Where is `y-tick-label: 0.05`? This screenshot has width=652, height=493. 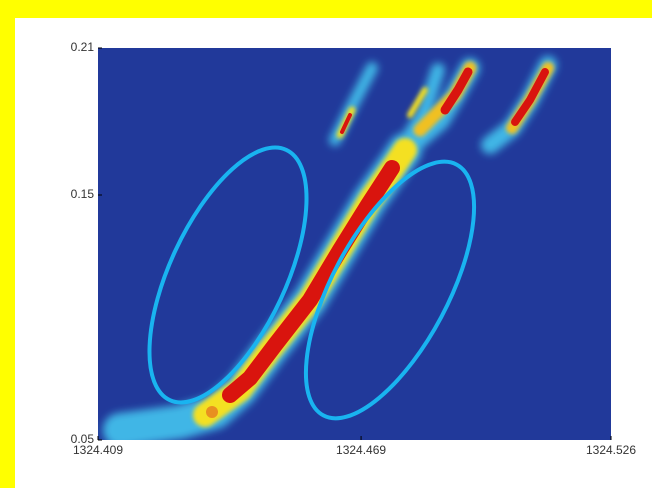
y-tick-label: 0.05 is located at coordinates (83, 439).